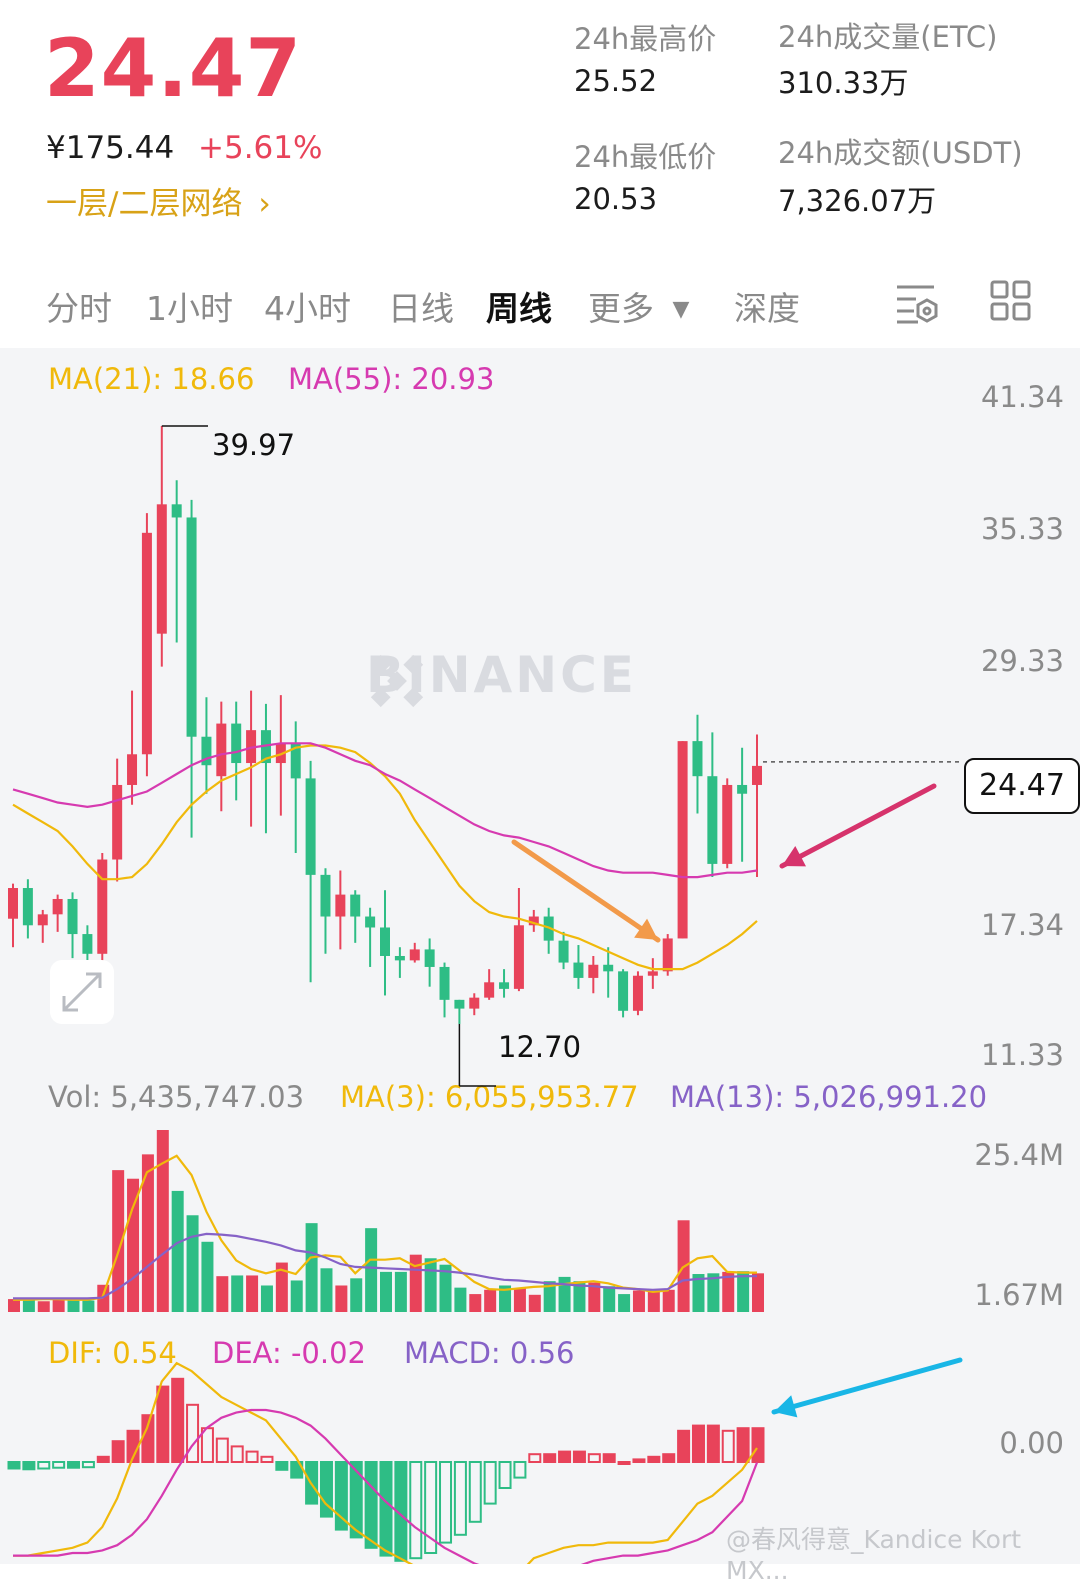  Describe the element at coordinates (843, 83) in the screenshot. I see `volume-value: 310.33万` at that location.